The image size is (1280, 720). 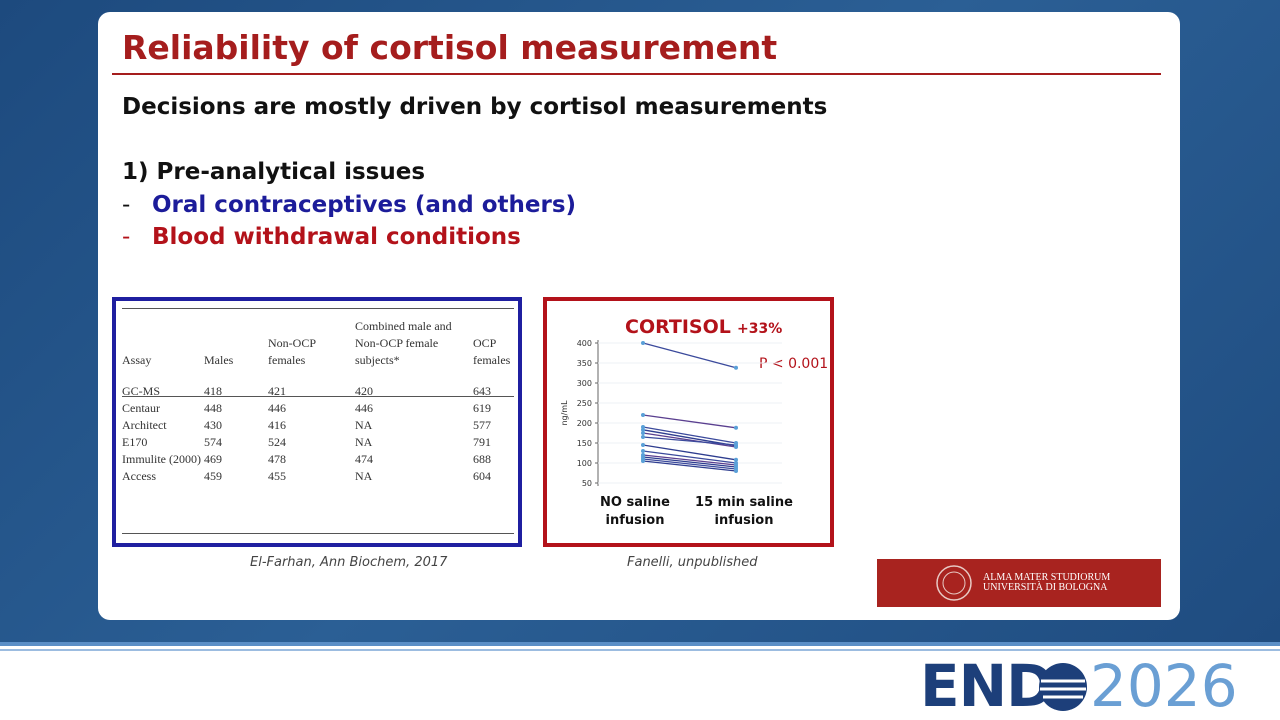 I want to click on table-row: Immulite (2000) 469 478 474 688, so click(x=320, y=459).